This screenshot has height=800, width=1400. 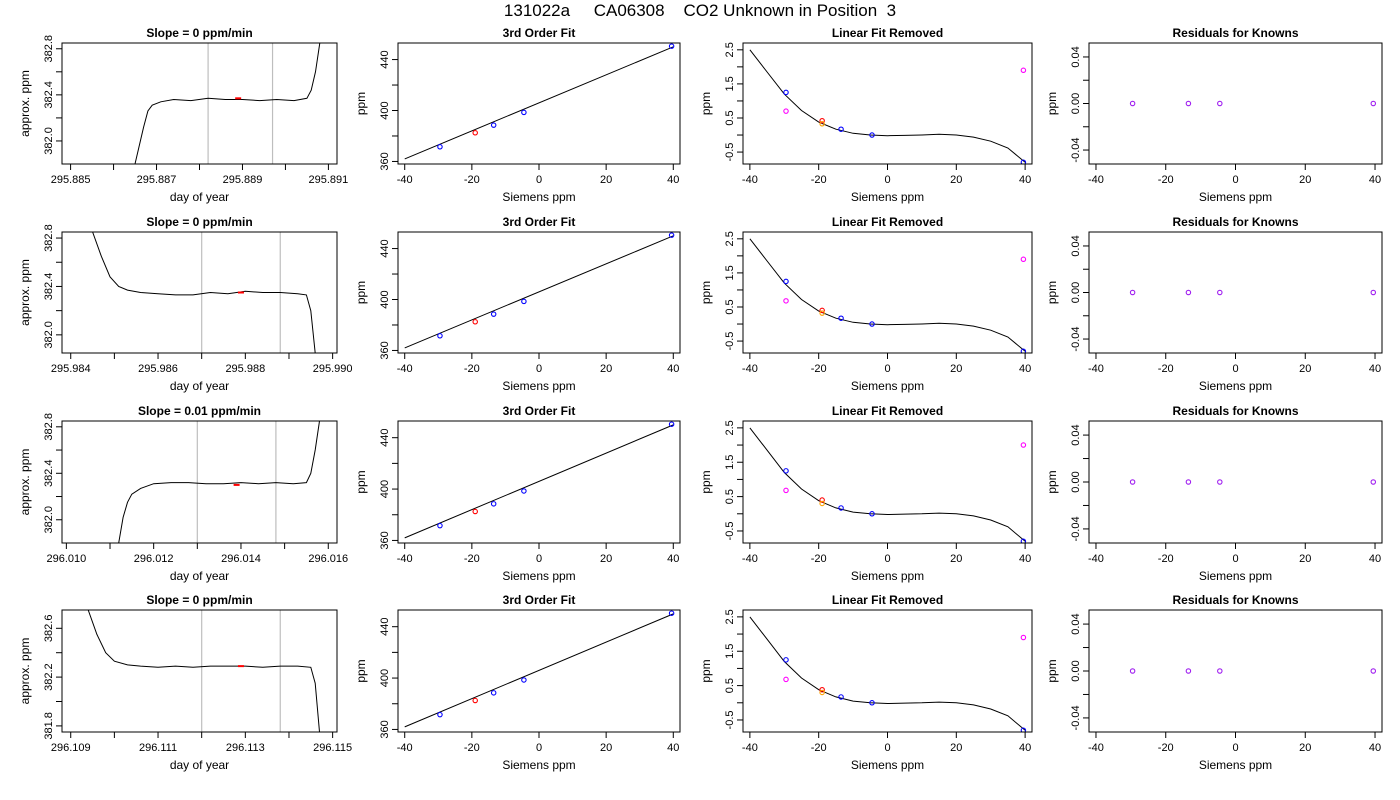 I want to click on panel-title: Residuals for Knowns, so click(x=1235, y=33).